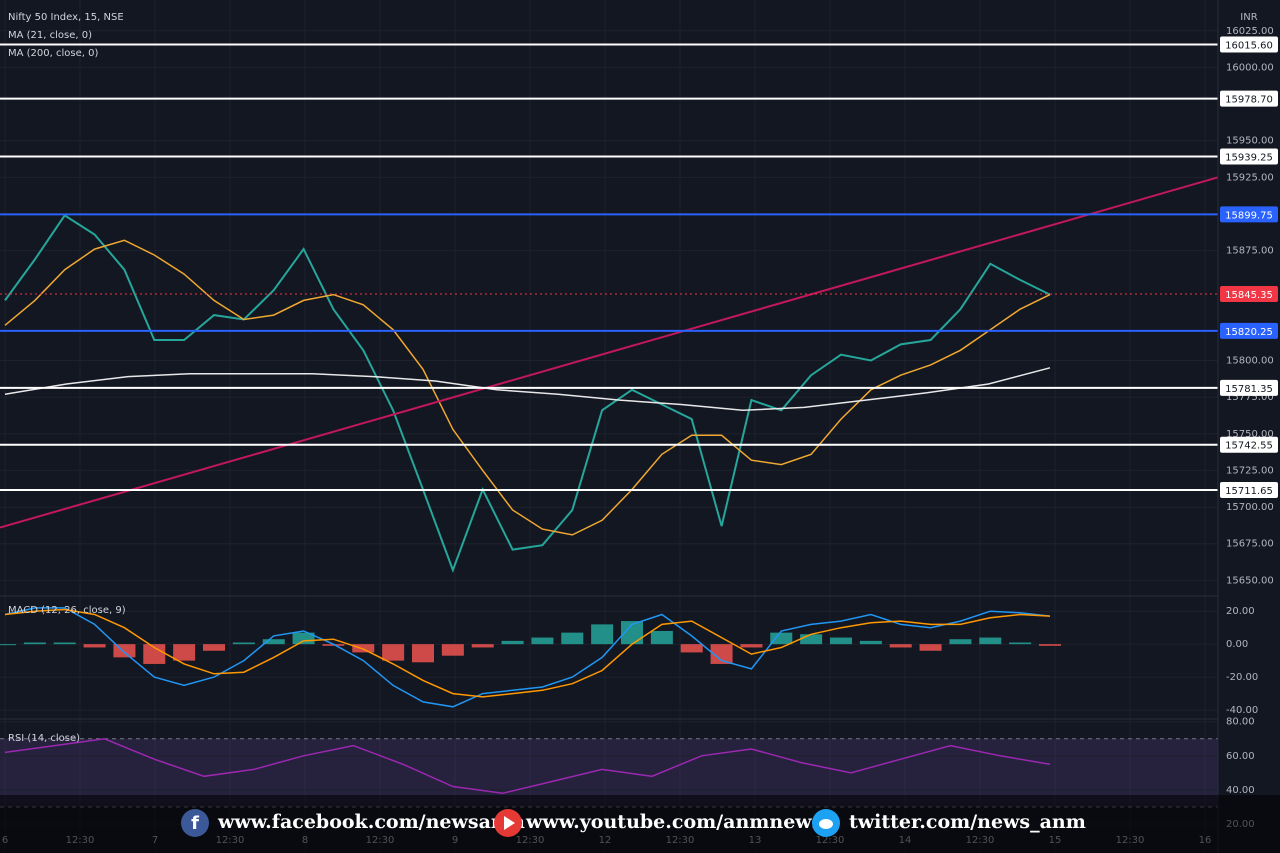 This screenshot has height=853, width=1280. What do you see at coordinates (1240, 611) in the screenshot?
I see `y-tick-label: 20.00` at bounding box center [1240, 611].